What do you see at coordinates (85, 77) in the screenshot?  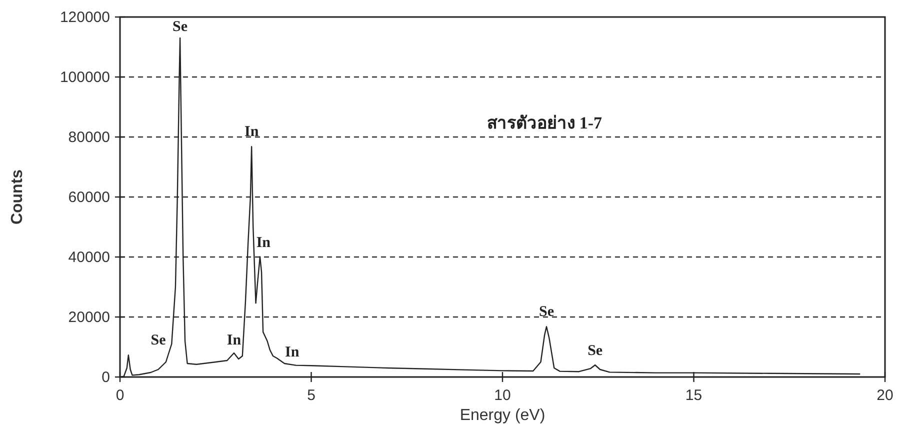 I see `y-tick-label: 100000` at bounding box center [85, 77].